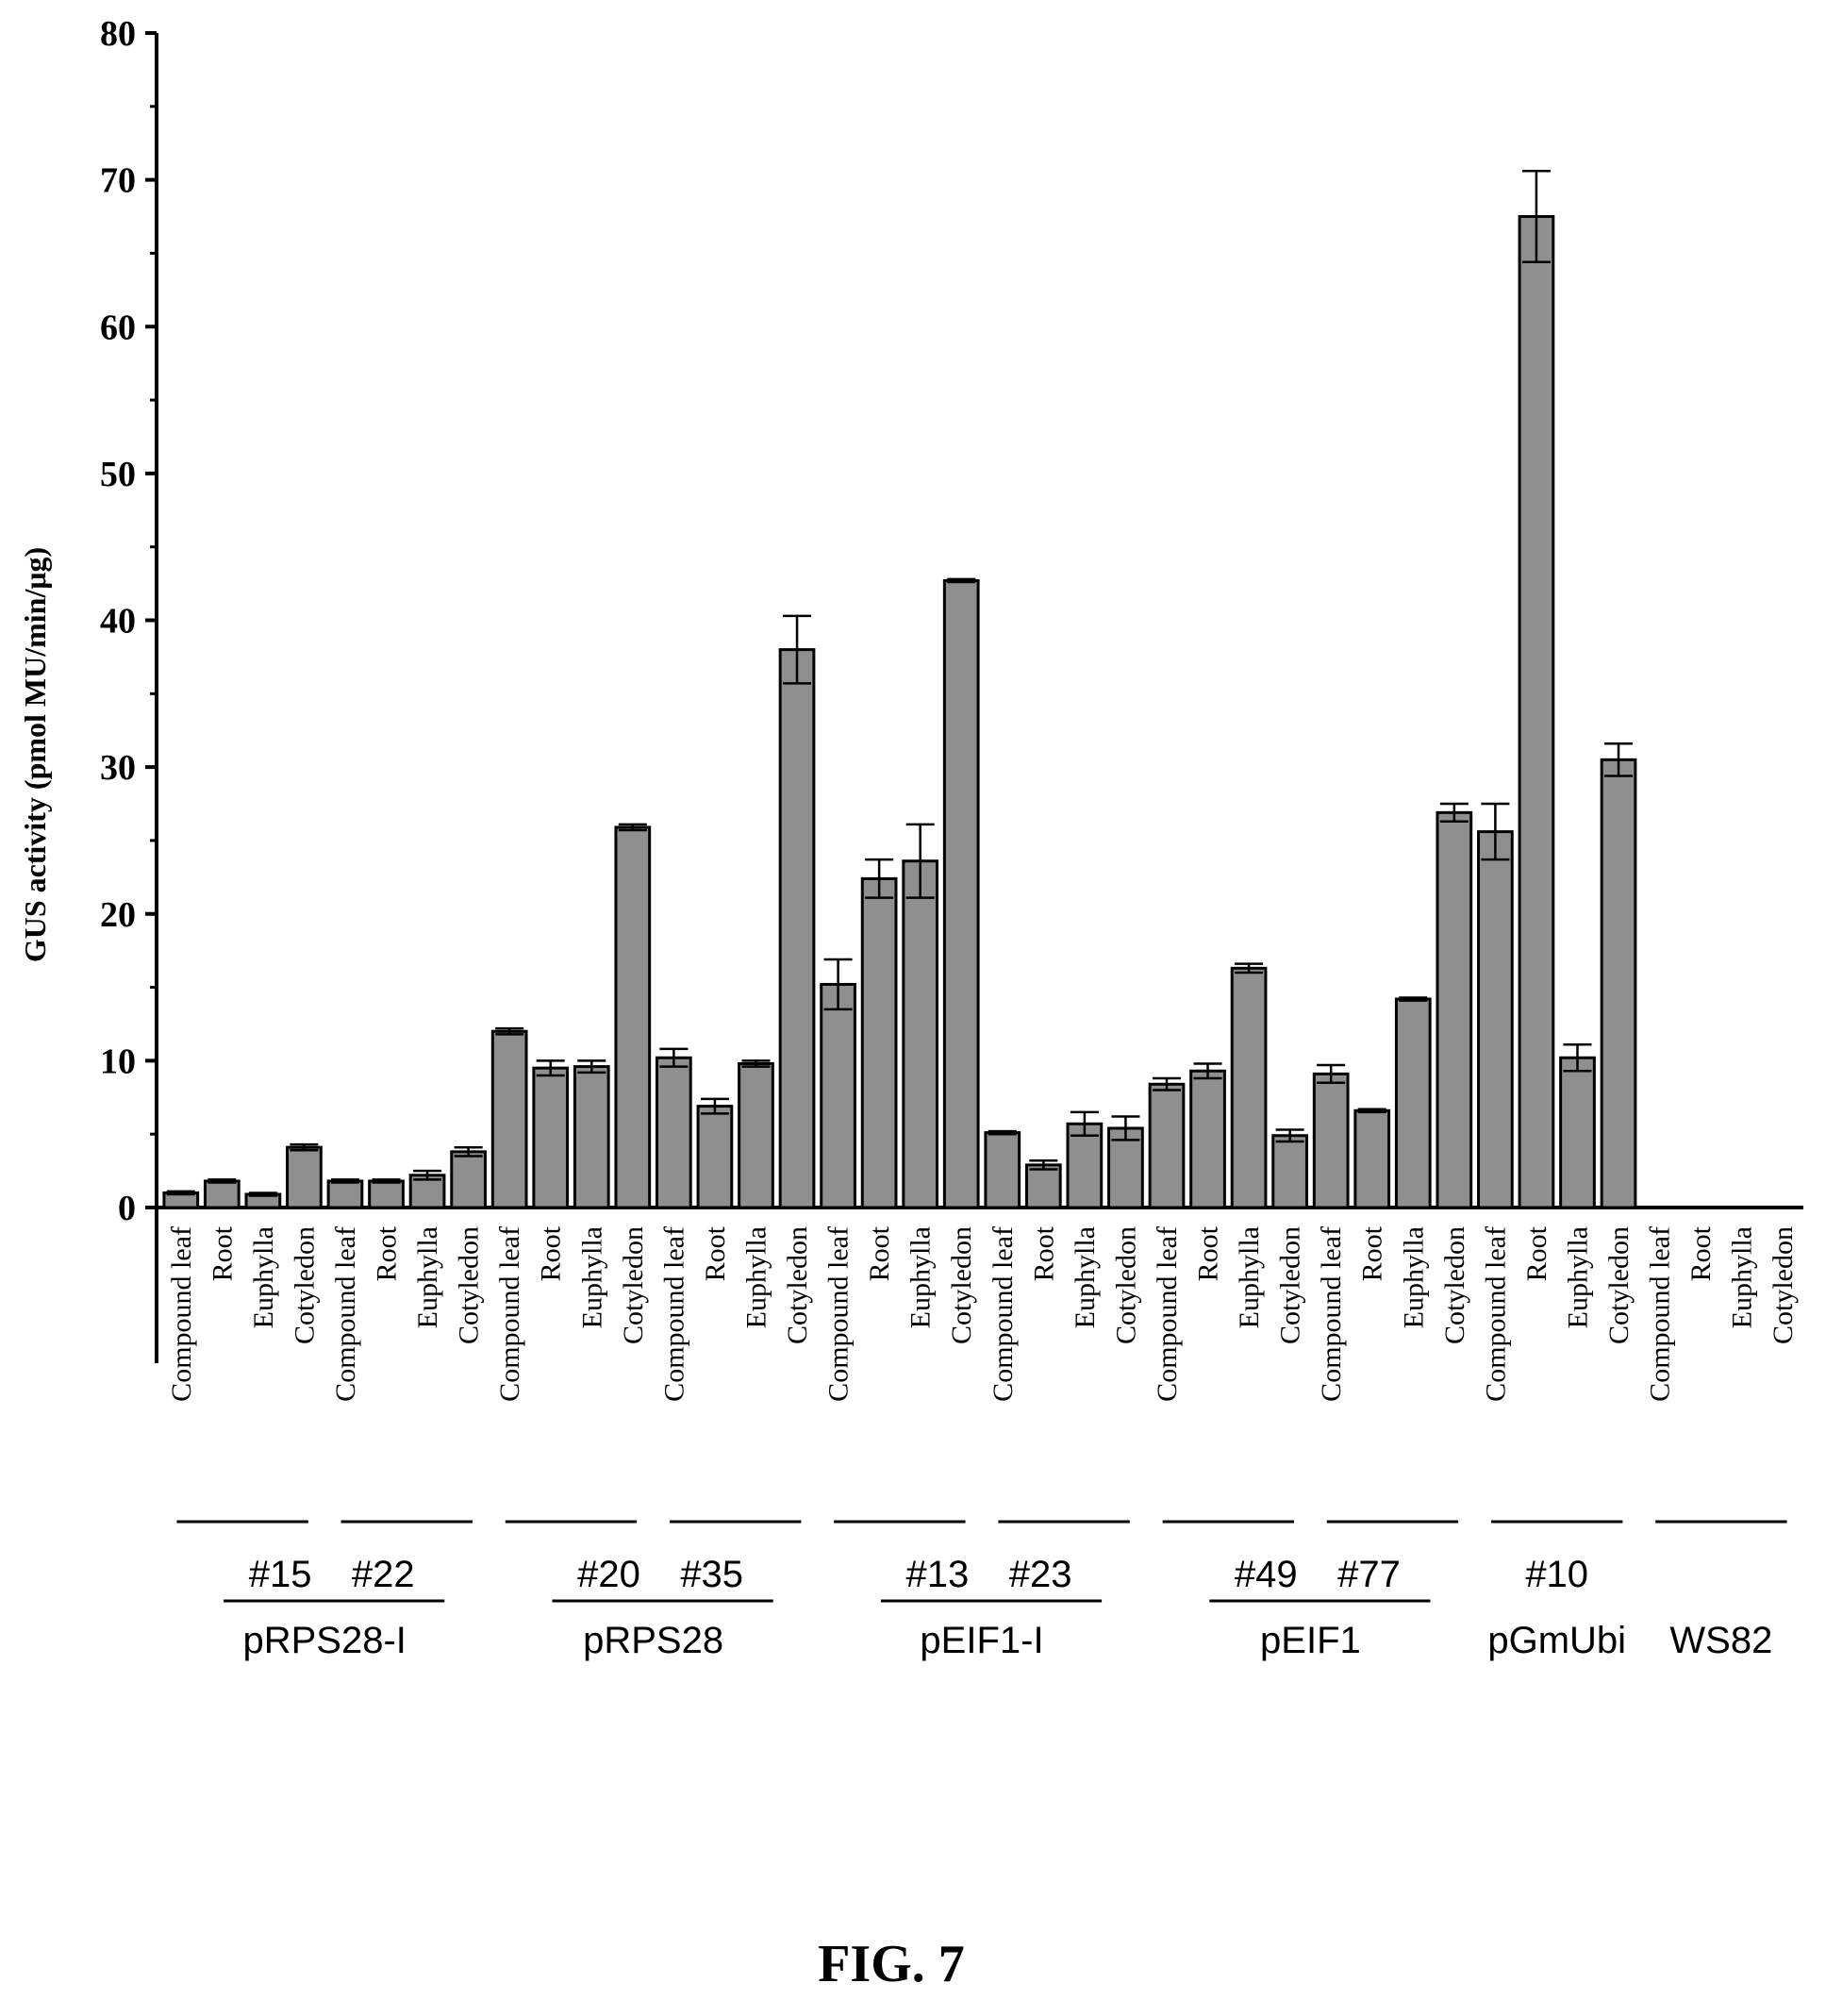 The height and width of the screenshot is (2016, 1826). Describe the element at coordinates (384, 1574) in the screenshot. I see `line-label: #22` at that location.